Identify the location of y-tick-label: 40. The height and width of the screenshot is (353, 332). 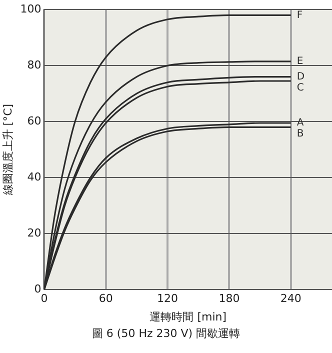
(34, 177).